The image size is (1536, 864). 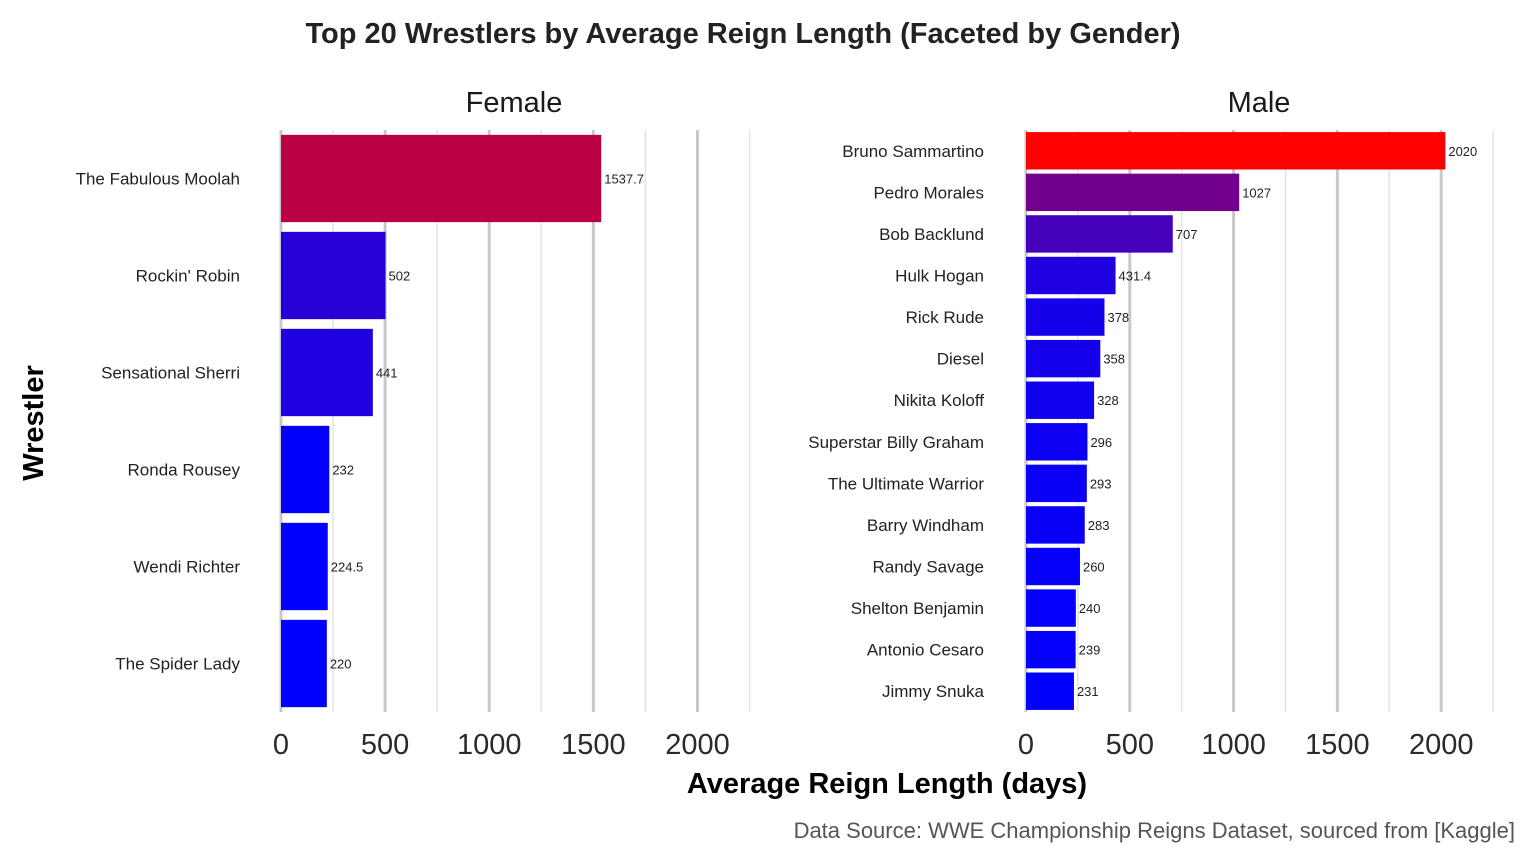 What do you see at coordinates (1094, 567) in the screenshot?
I see `bar-value-label: 260` at bounding box center [1094, 567].